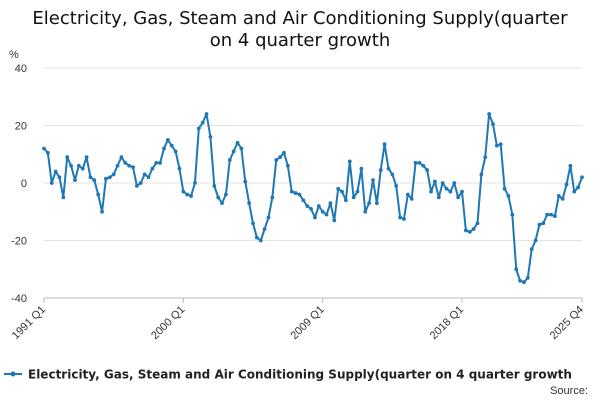 The width and height of the screenshot is (600, 400). Describe the element at coordinates (298, 319) in the screenshot. I see `x-axis: 1991 Q1 2000 Q1 2009 Q1 2018 Q1 2025 Q4` at that location.